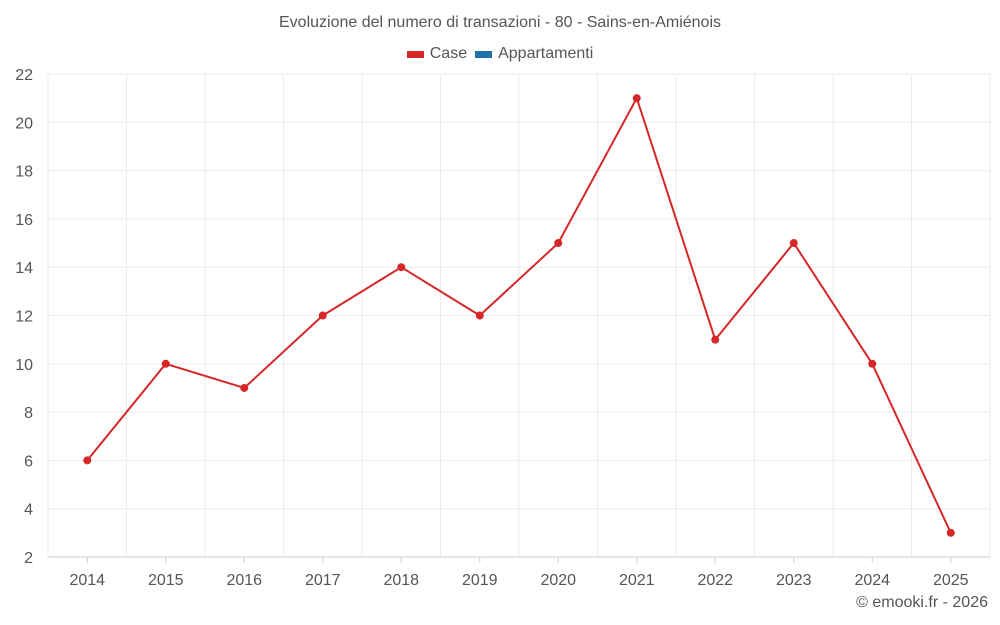 The height and width of the screenshot is (625, 1000). I want to click on y-tick-label: 4, so click(28, 510).